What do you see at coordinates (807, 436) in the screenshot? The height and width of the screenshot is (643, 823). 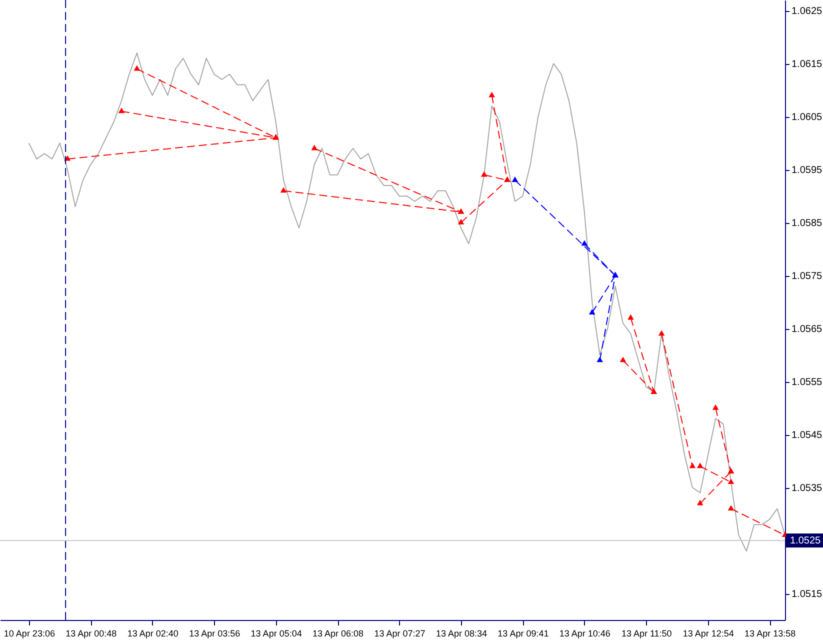 I see `y-tick-label: 1.0545` at bounding box center [807, 436].